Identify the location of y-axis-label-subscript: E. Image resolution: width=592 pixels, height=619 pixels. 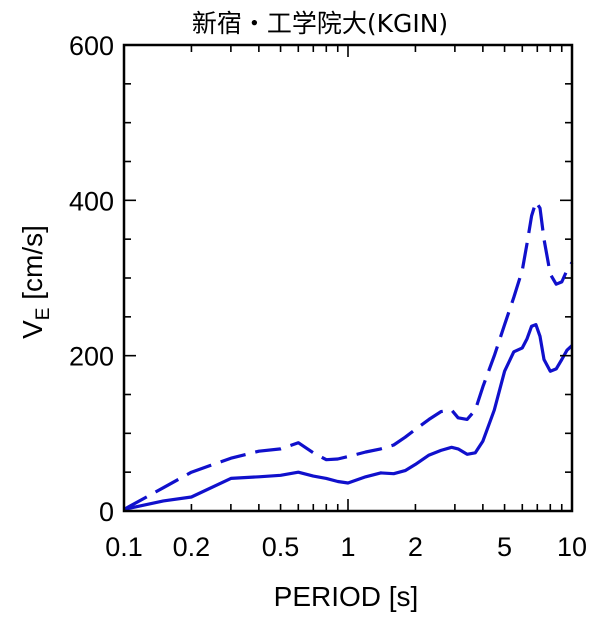
(43, 314).